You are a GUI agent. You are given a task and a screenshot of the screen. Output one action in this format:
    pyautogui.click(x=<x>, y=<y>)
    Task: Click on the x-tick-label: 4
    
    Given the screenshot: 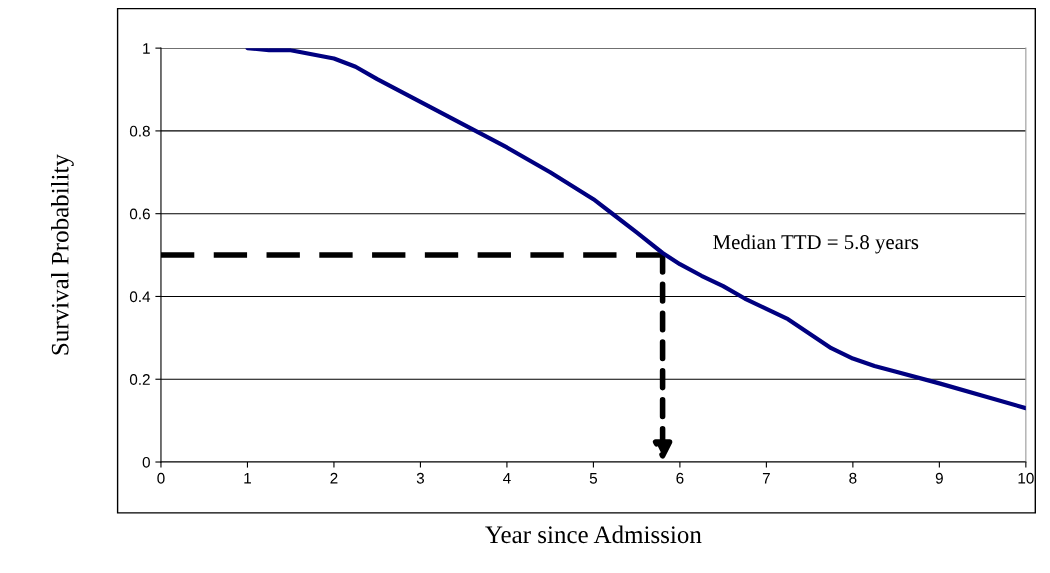 What is the action you would take?
    pyautogui.click(x=507, y=478)
    